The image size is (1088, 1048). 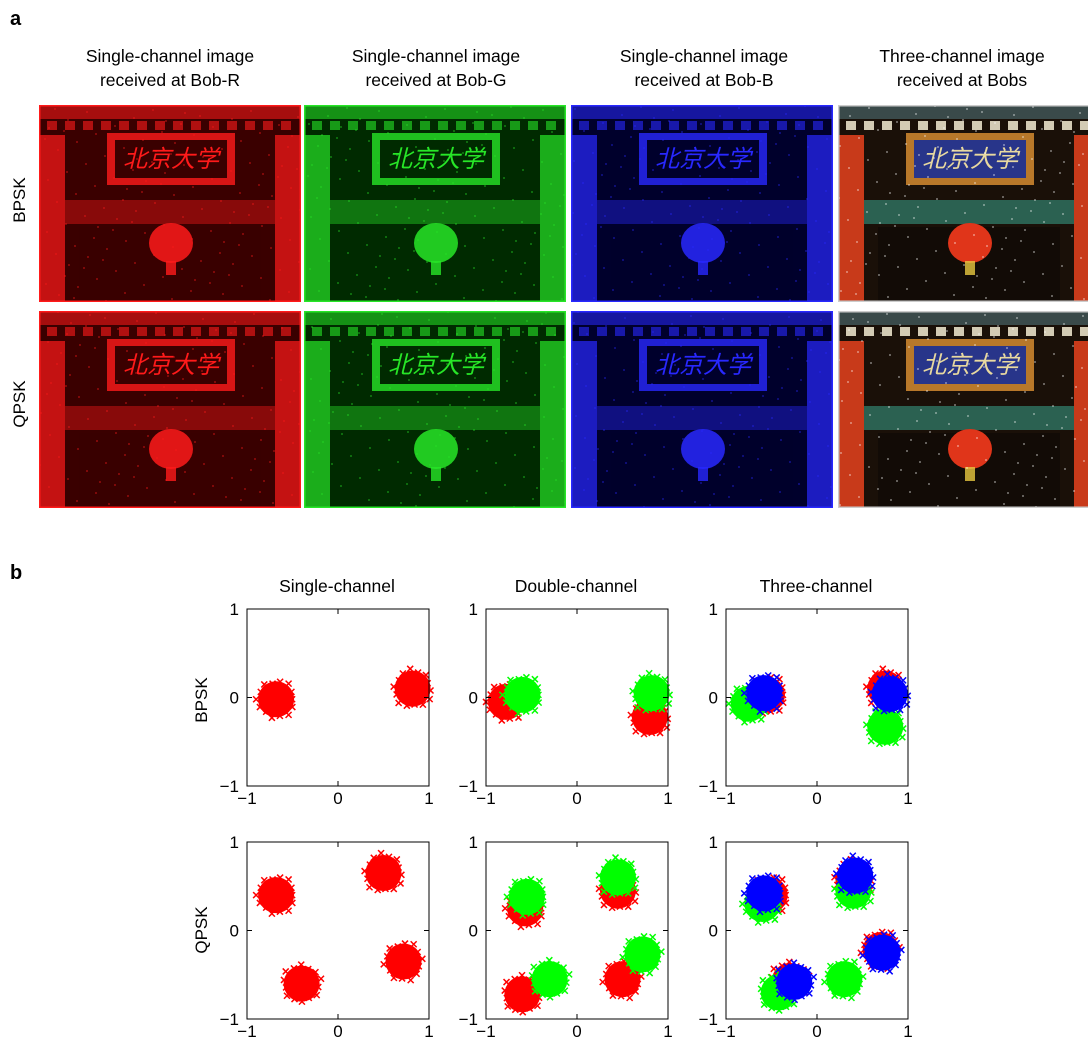 I want to click on column-title-line2: received at Bob-R, so click(x=170, y=80).